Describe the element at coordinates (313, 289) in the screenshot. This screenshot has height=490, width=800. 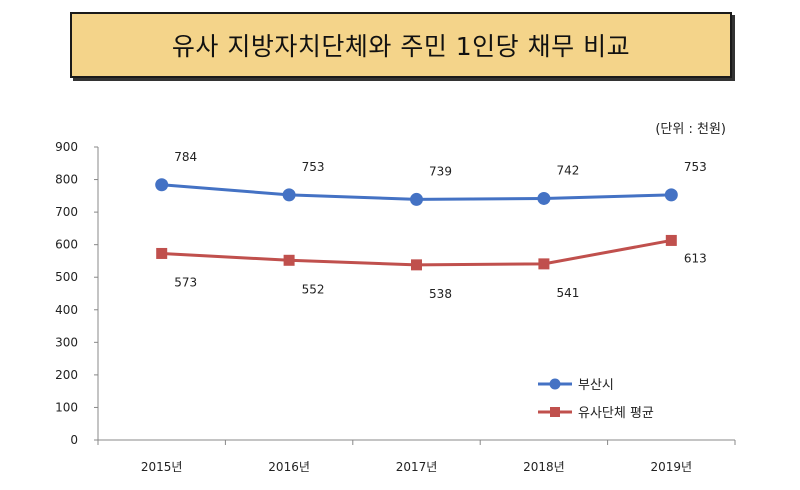
I see `data-label: 552` at that location.